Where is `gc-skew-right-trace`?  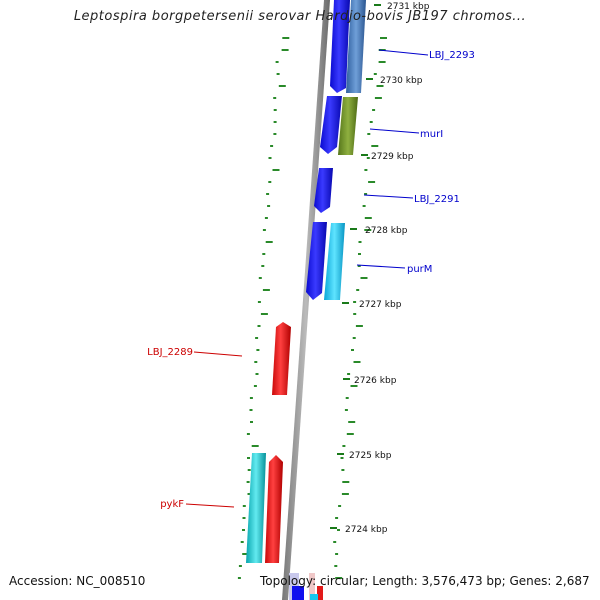
gc-skew-right-trace is located at coordinates (360, 308).